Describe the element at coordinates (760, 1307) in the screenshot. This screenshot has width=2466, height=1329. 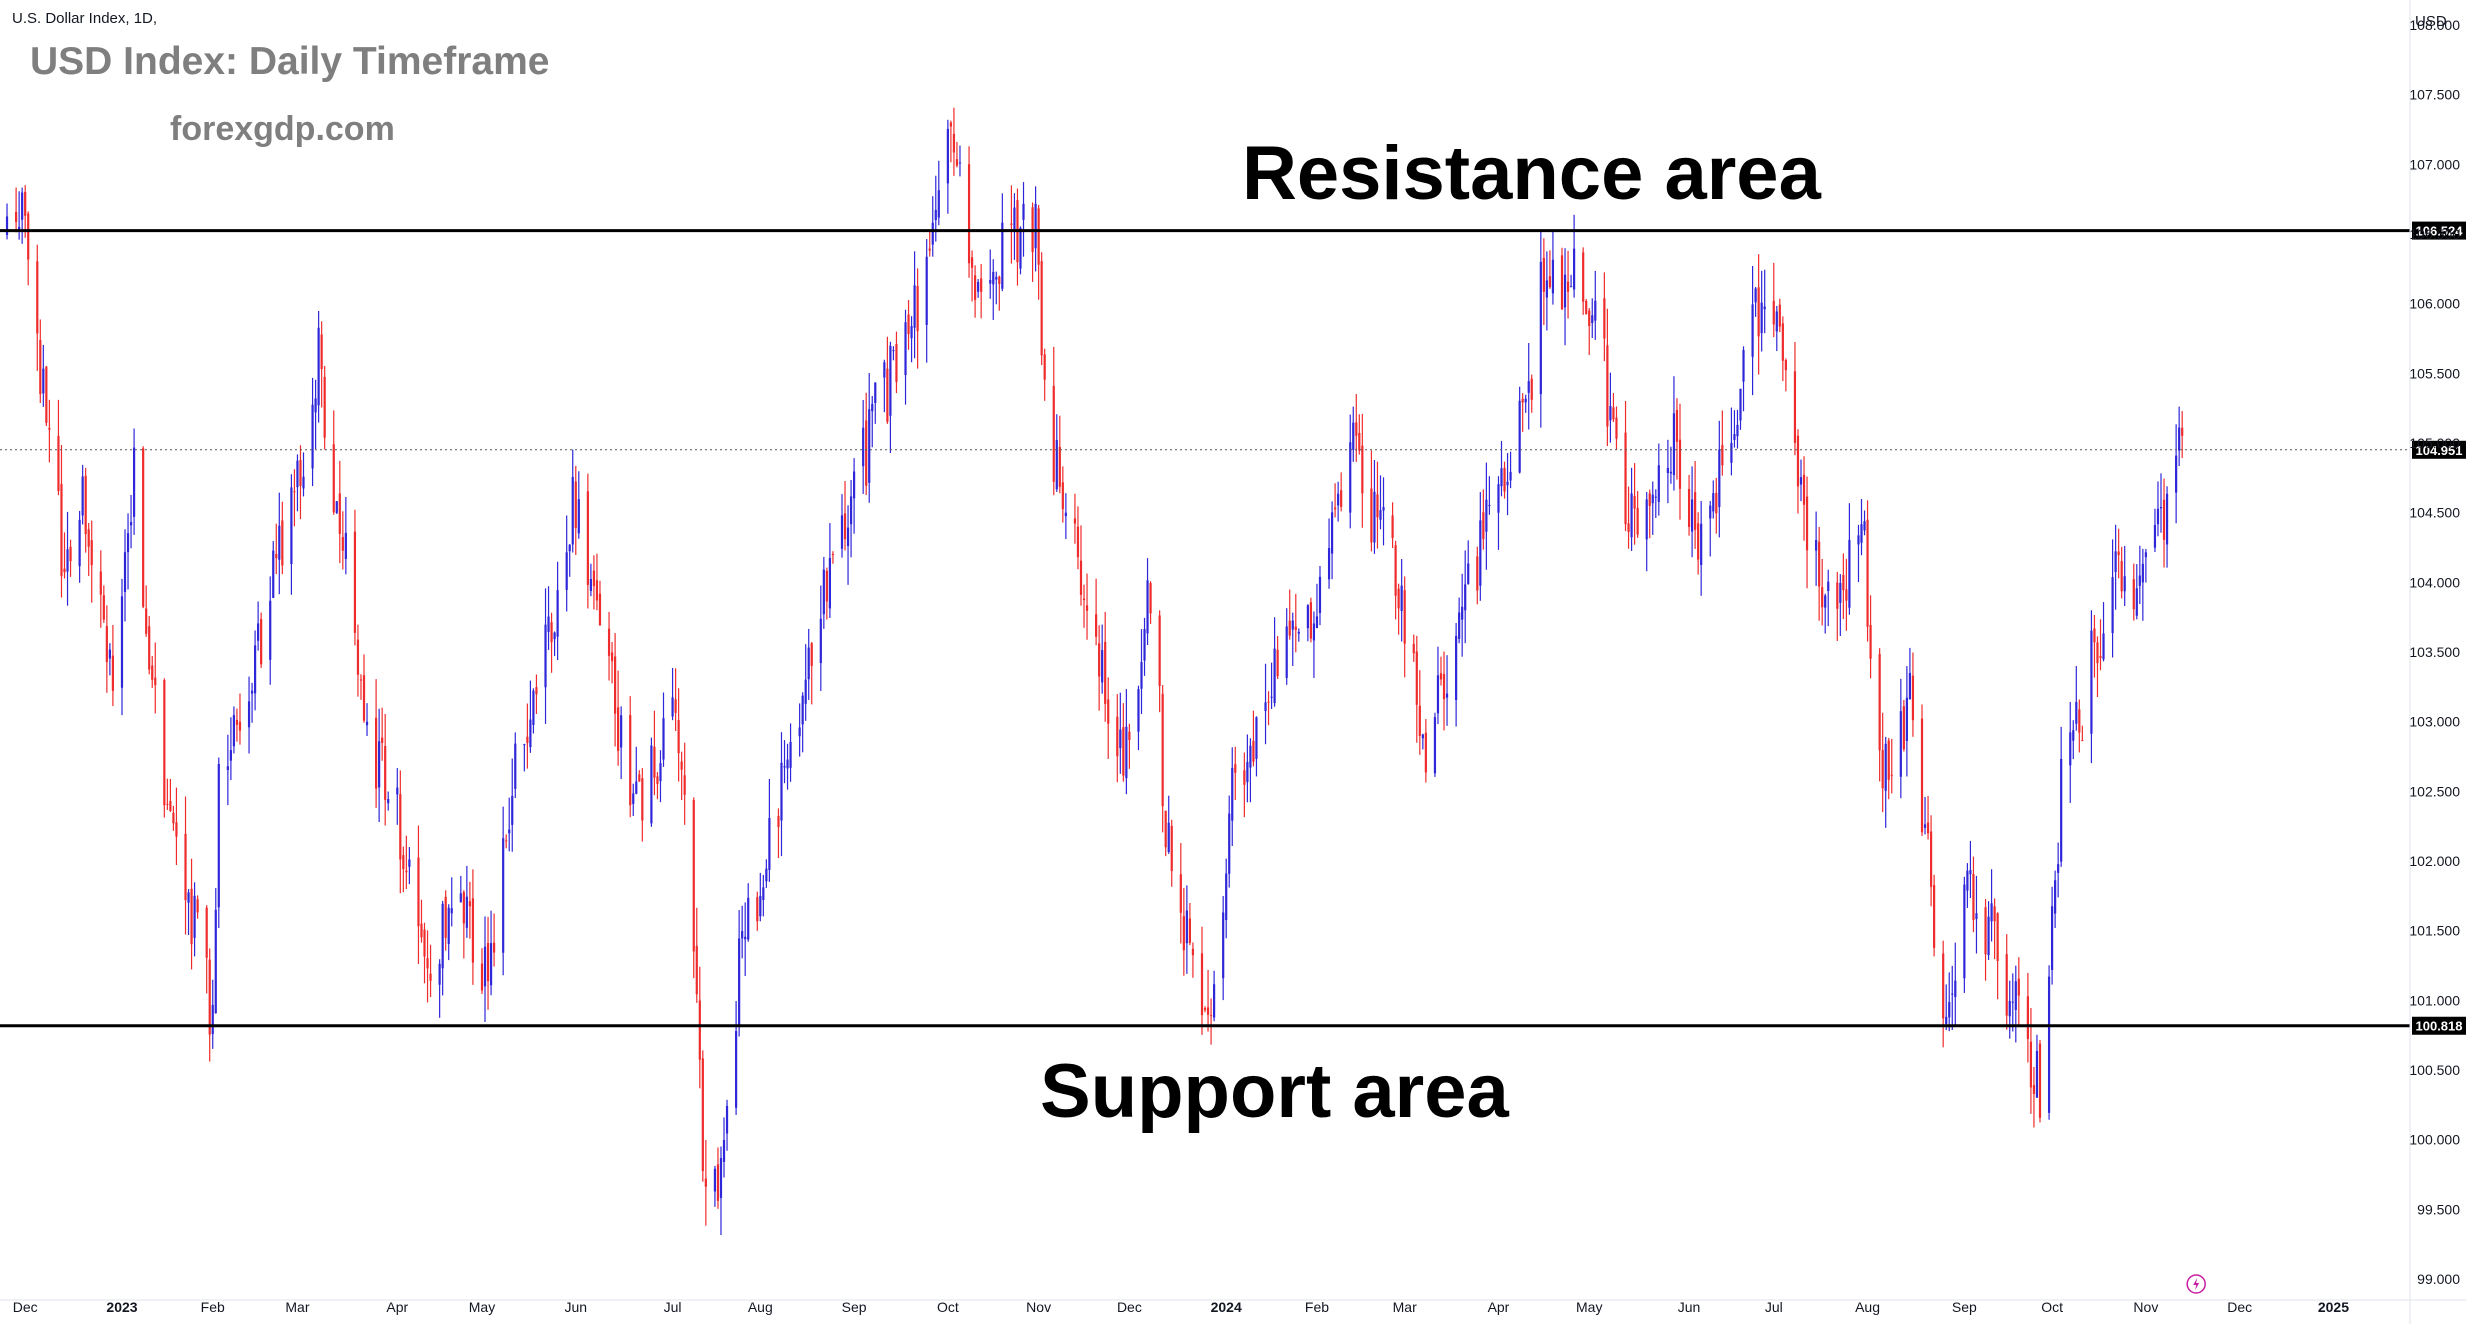
I see `x-tick-label: Aug` at that location.